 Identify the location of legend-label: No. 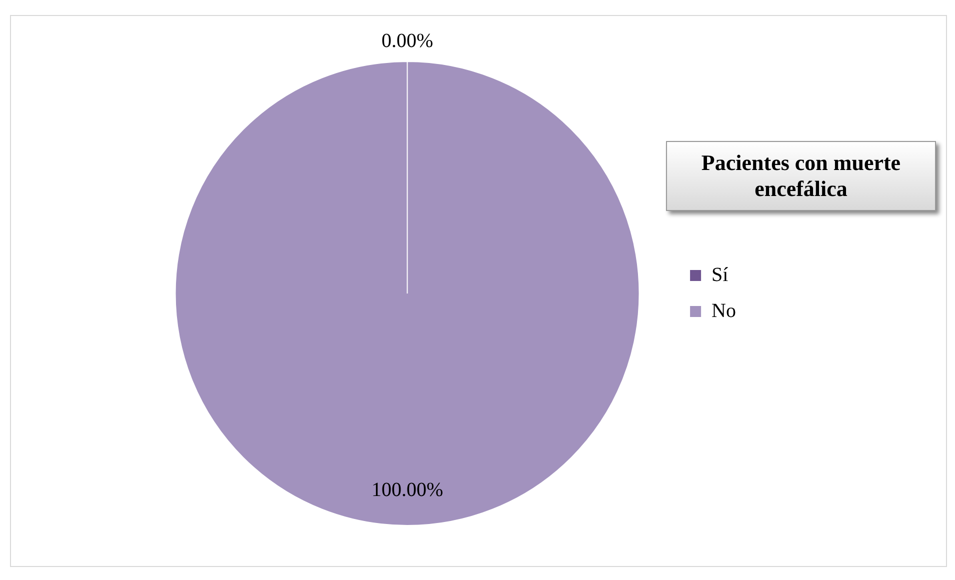
(724, 311).